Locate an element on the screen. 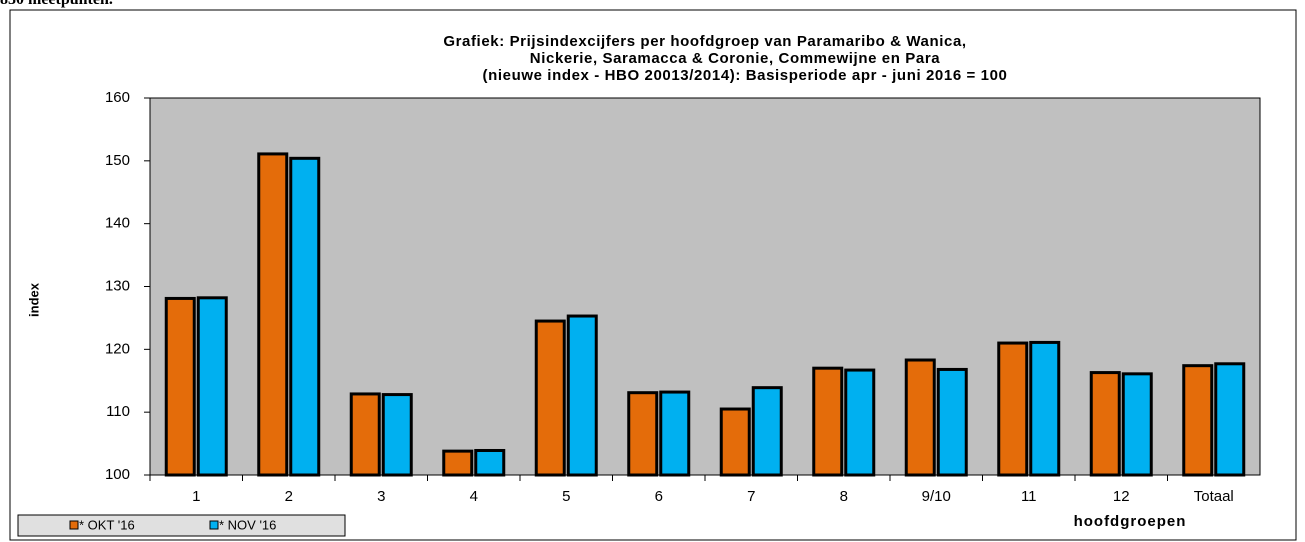 The image size is (1305, 542). x-tick-label: 3 is located at coordinates (381, 496).